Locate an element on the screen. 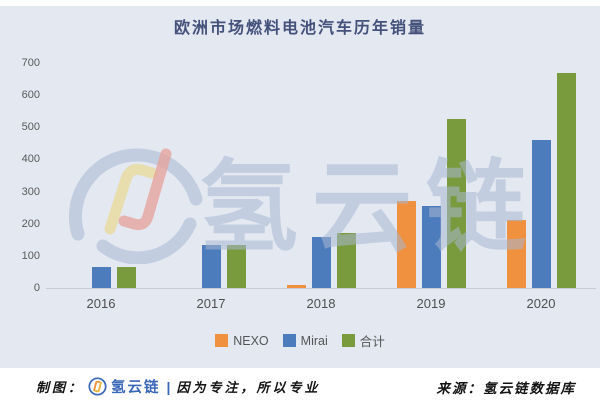 This screenshot has height=405, width=600. x-axis-line is located at coordinates (321, 288).